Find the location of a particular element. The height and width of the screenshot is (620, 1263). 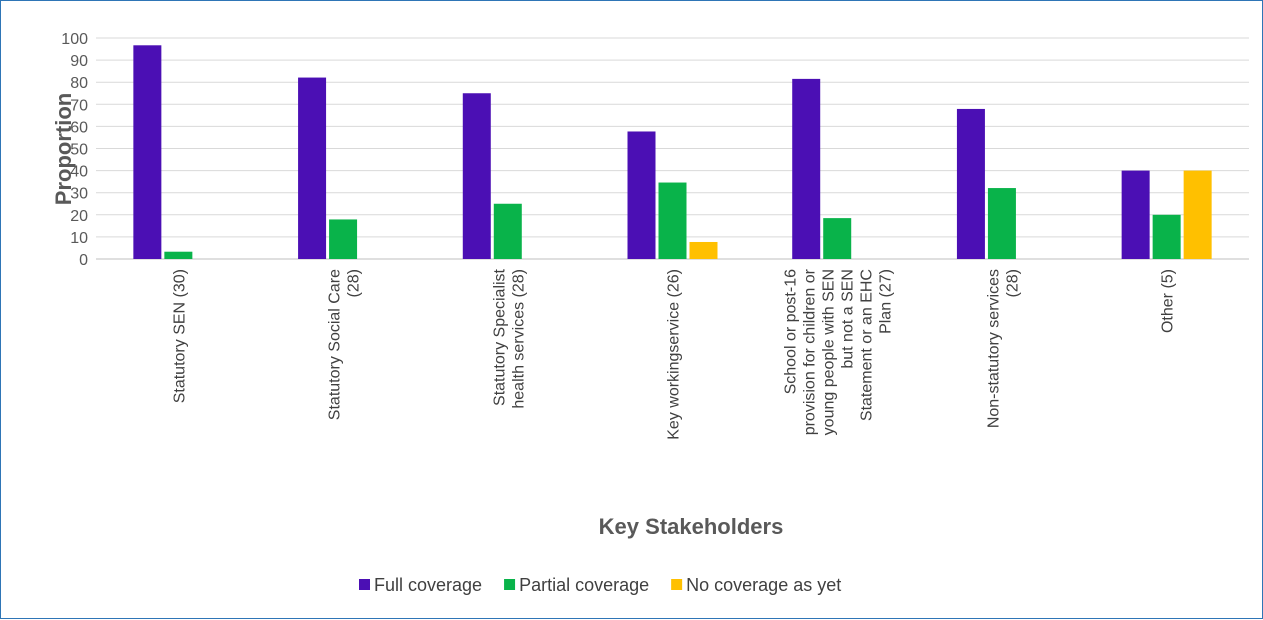

y-tick-label: 70 is located at coordinates (79, 105).